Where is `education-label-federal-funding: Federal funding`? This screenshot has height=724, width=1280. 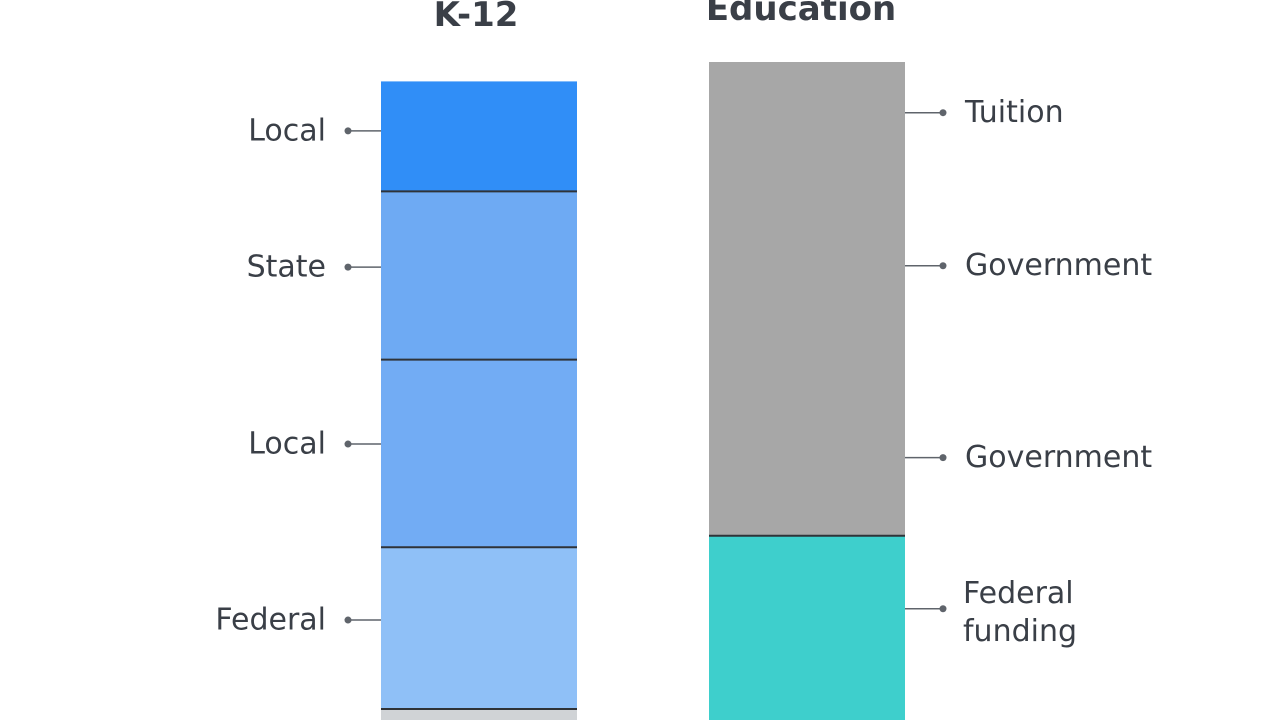 education-label-federal-funding: Federal funding is located at coordinates (1020, 612).